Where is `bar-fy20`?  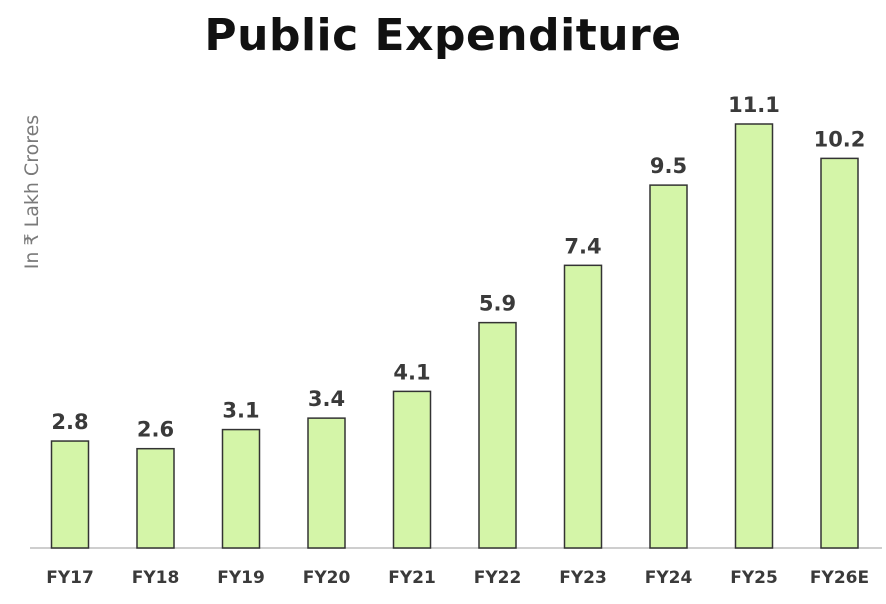
bar-fy20 is located at coordinates (326, 483).